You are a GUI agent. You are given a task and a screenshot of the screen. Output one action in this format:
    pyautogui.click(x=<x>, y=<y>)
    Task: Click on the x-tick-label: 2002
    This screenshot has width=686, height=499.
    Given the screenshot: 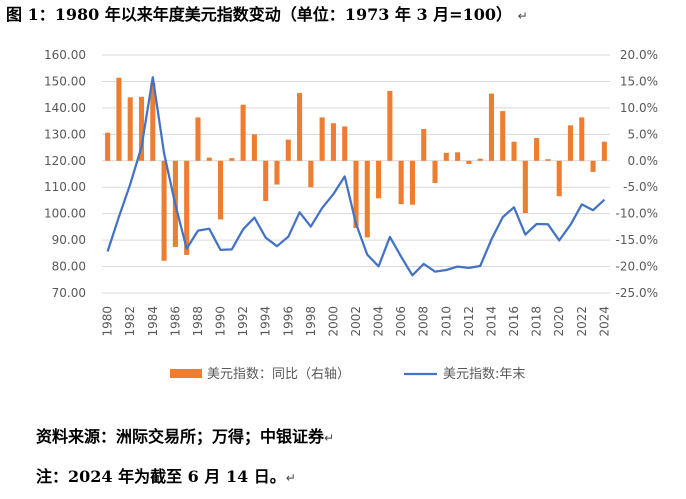 What is the action you would take?
    pyautogui.click(x=356, y=321)
    